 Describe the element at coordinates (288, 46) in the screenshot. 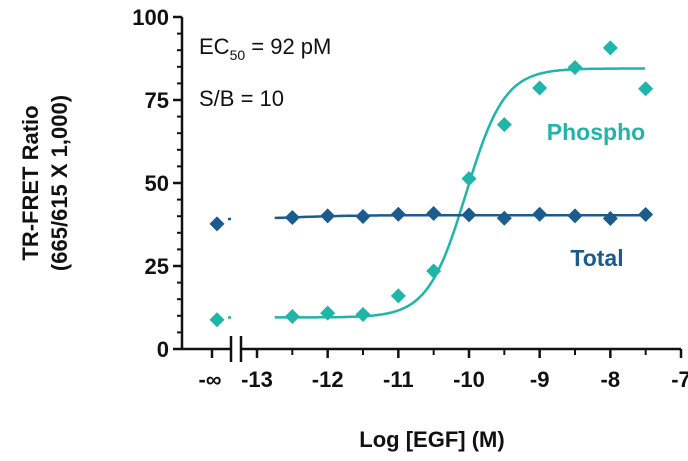

I see `ec50-value: = 92 pM` at that location.